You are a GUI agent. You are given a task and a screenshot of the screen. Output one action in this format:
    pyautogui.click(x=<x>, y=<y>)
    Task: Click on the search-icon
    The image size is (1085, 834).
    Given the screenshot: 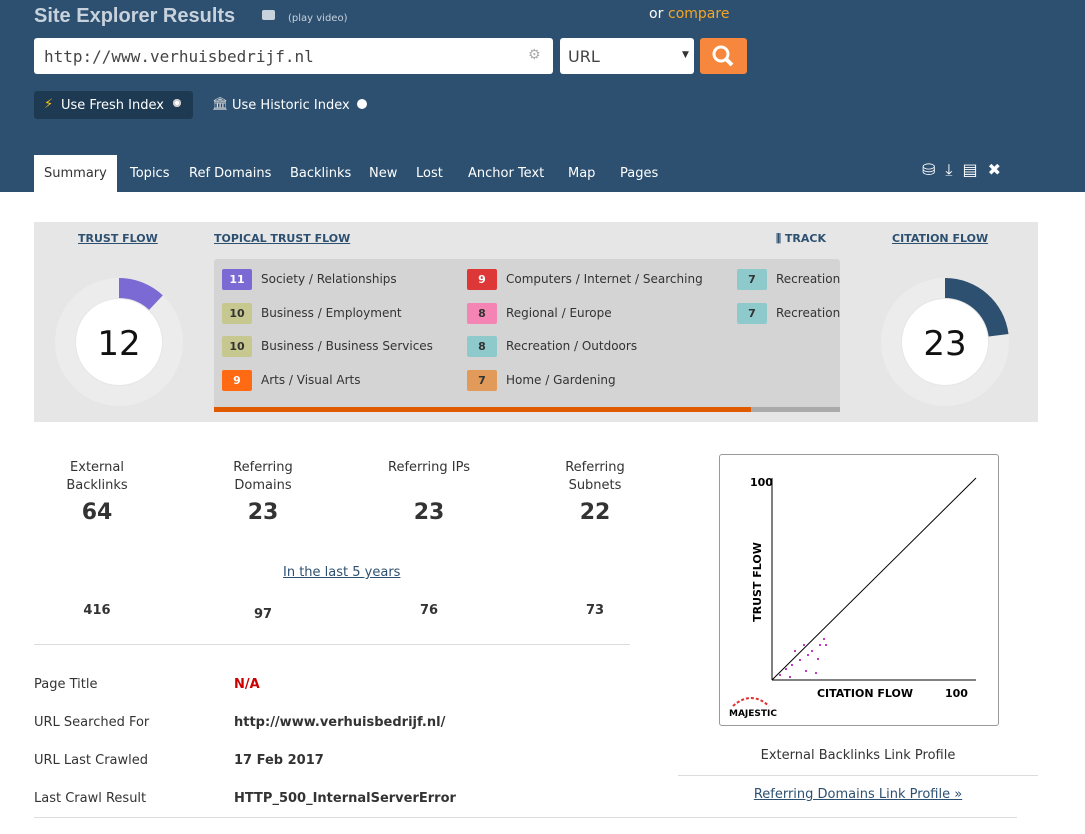 What is the action you would take?
    pyautogui.click(x=723, y=56)
    